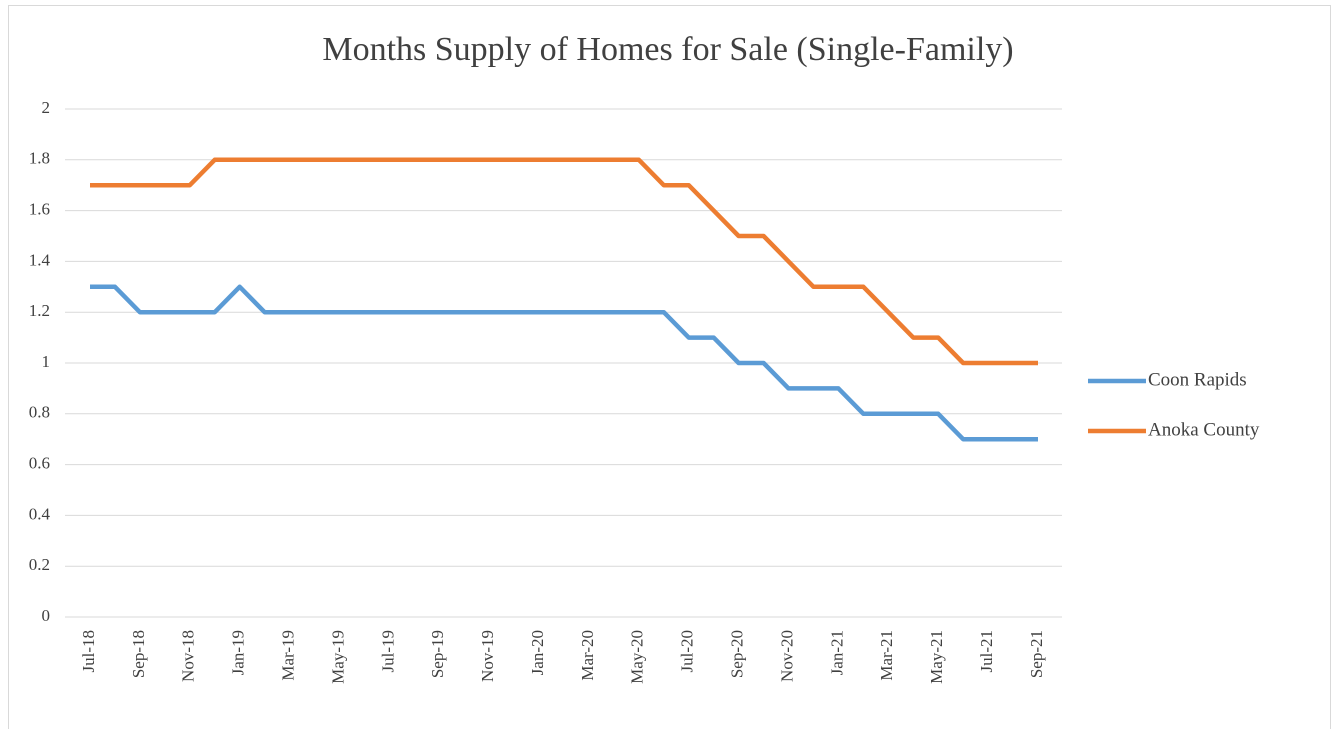 The width and height of the screenshot is (1332, 729). Describe the element at coordinates (40, 259) in the screenshot. I see `y-tick-label: 1.4` at that location.